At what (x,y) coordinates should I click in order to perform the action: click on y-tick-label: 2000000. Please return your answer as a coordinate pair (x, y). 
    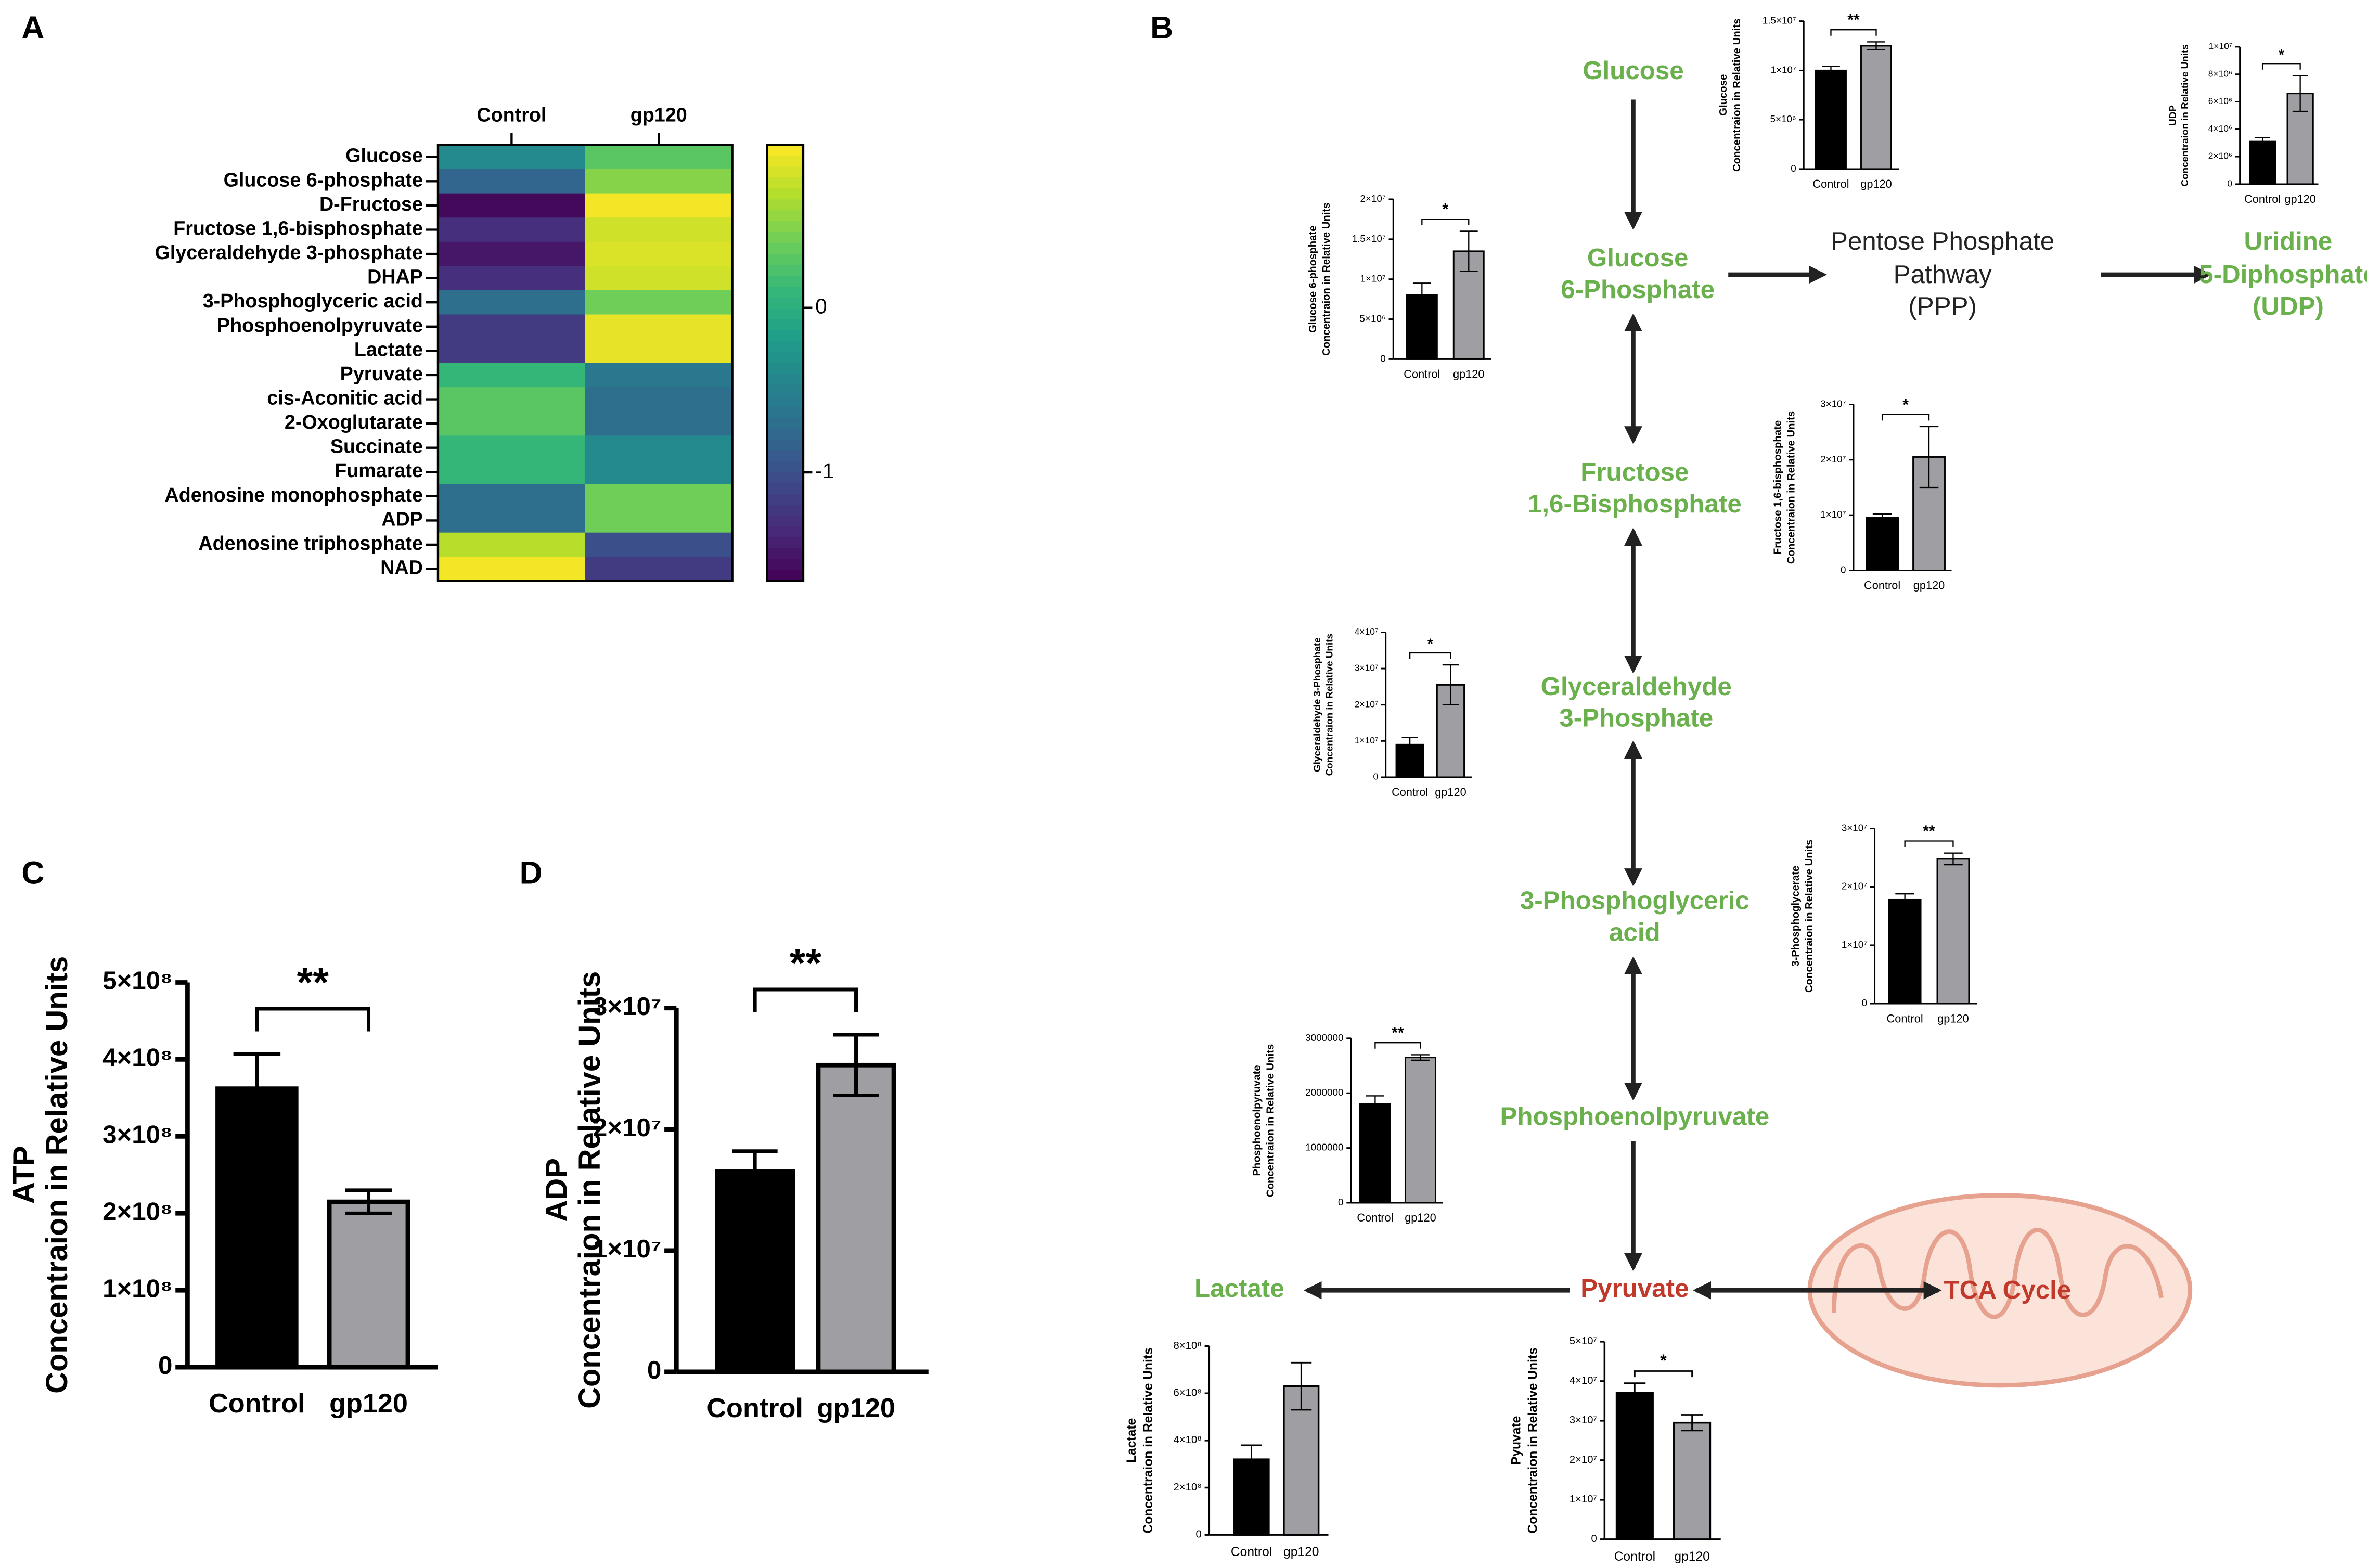
    Looking at the image, I should click on (1324, 1092).